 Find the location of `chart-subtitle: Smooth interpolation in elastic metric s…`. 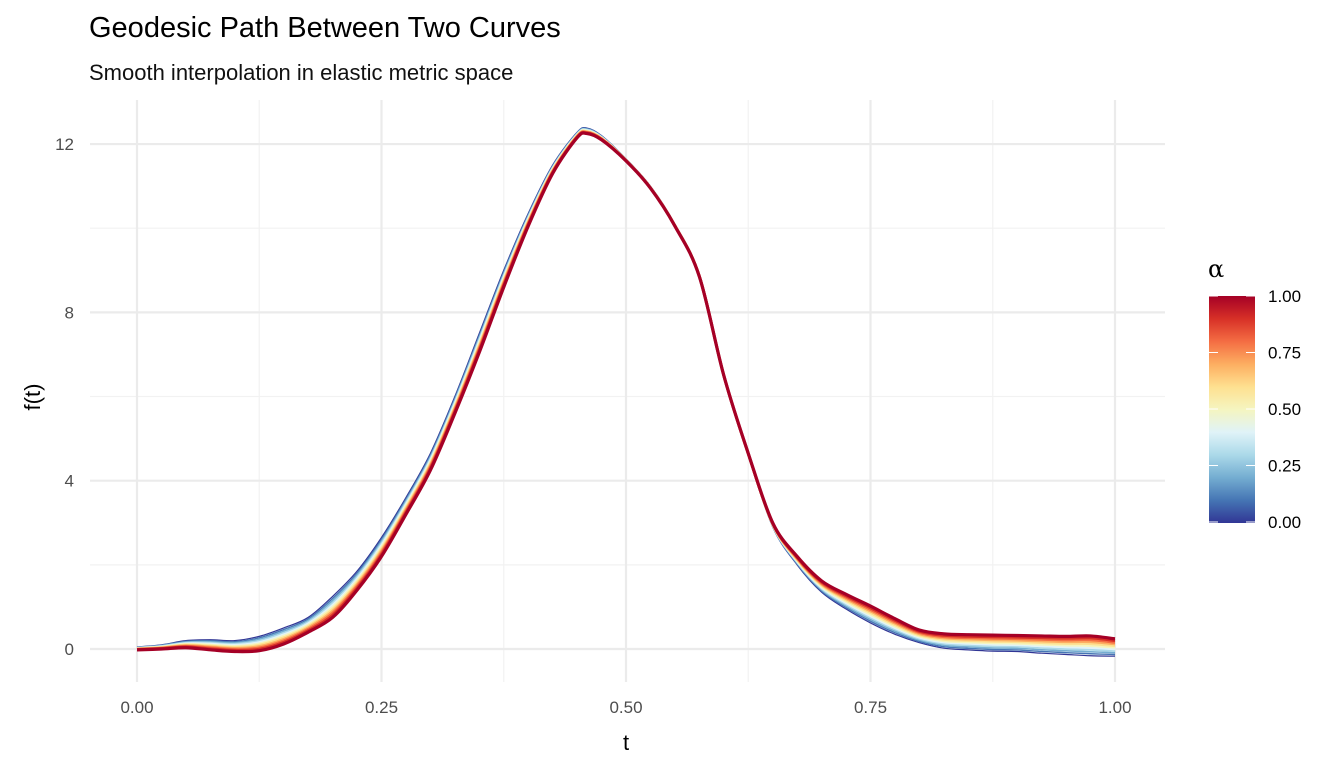

chart-subtitle: Smooth interpolation in elastic metric s… is located at coordinates (301, 72).